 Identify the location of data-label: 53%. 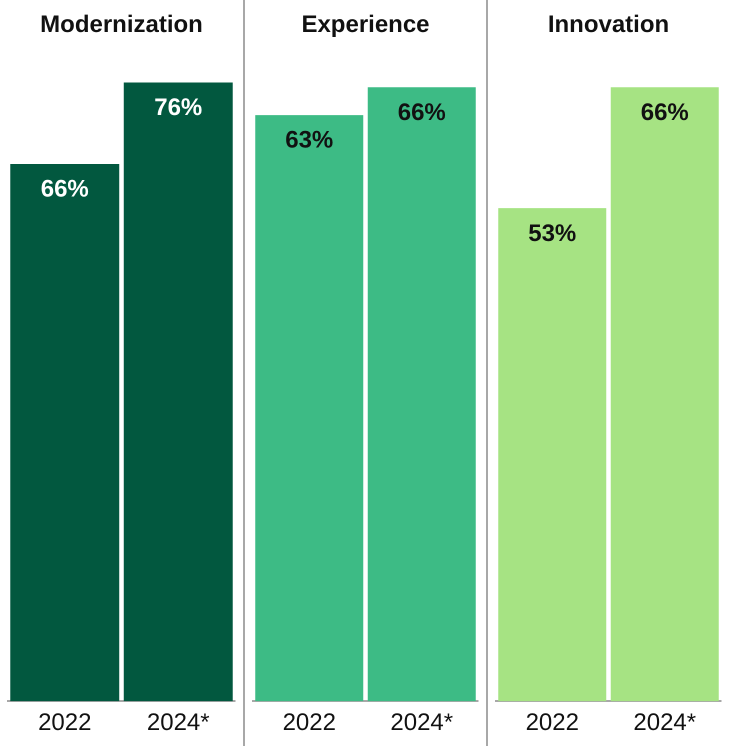
(552, 233).